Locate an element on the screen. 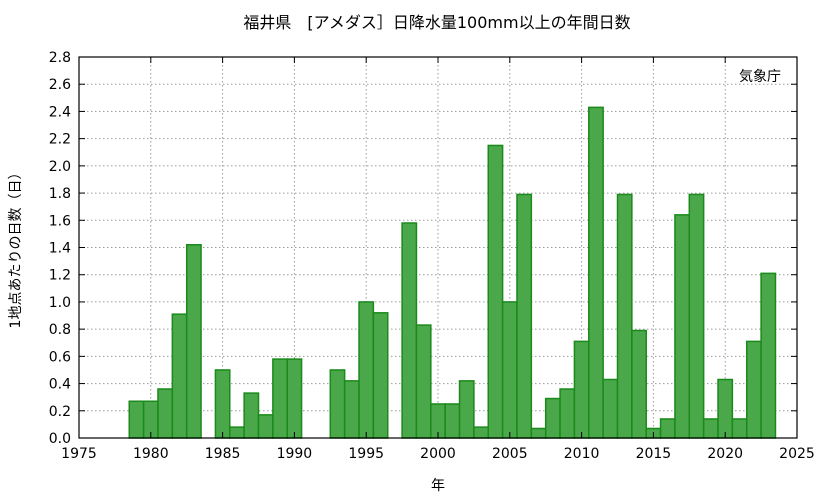 This screenshot has width=833, height=498. bar-2002 is located at coordinates (466, 409).